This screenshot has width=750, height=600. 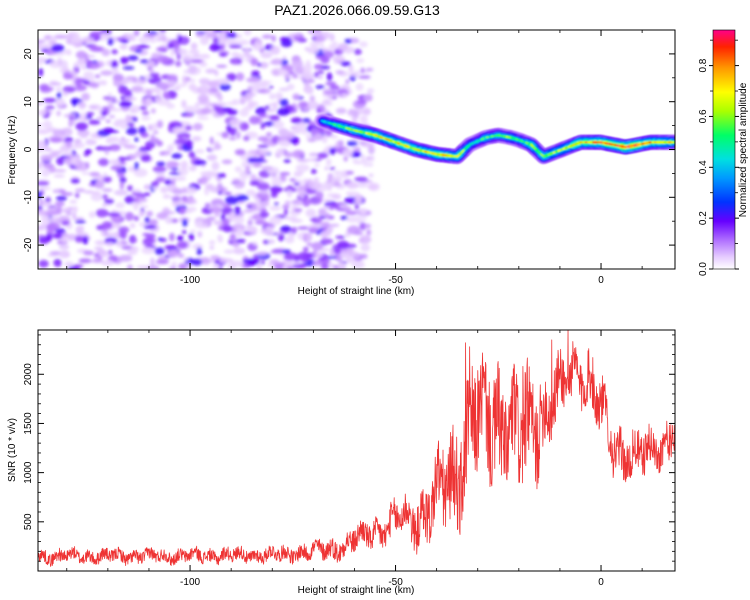 I want to click on y-tick-label: 20, so click(x=28, y=54).